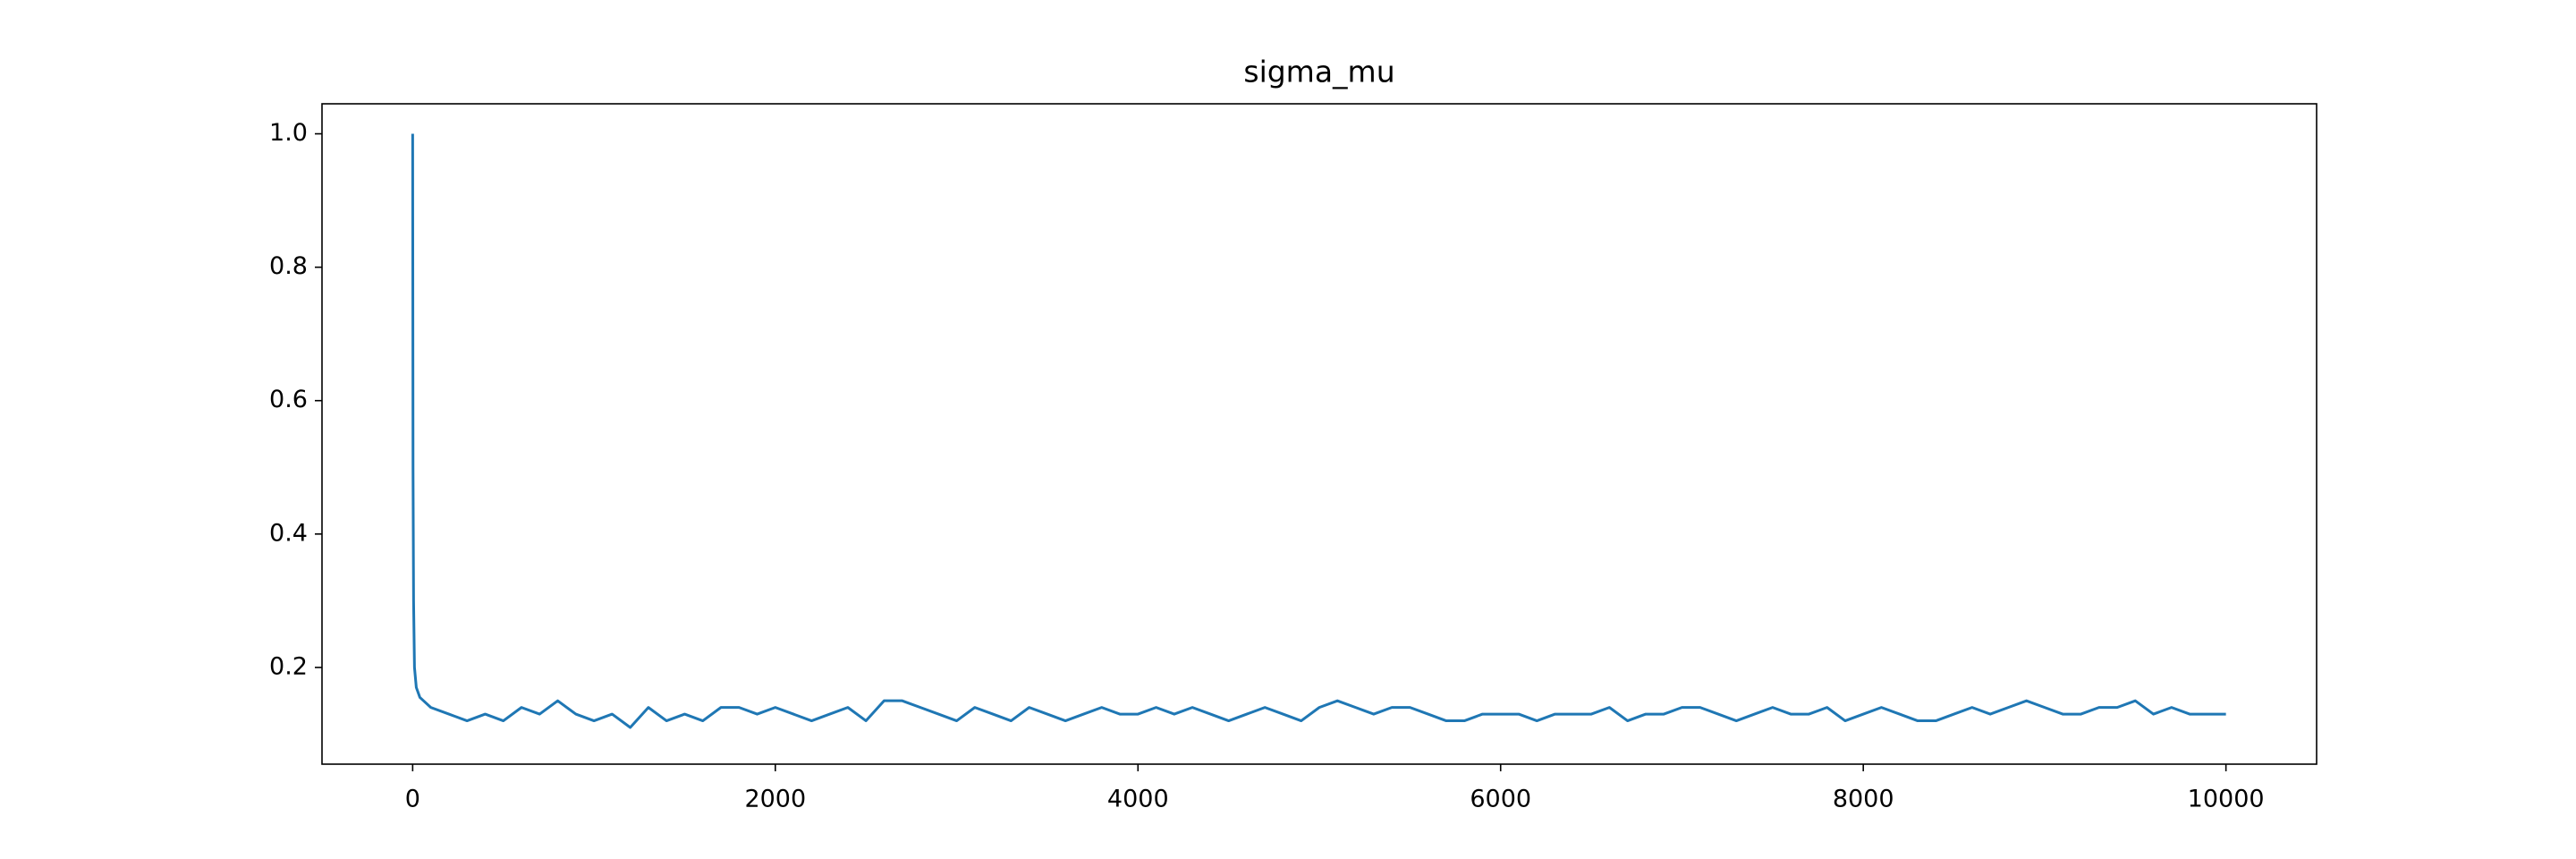 The height and width of the screenshot is (859, 2576). What do you see at coordinates (2226, 799) in the screenshot?
I see `x-tick-label: 10000` at bounding box center [2226, 799].